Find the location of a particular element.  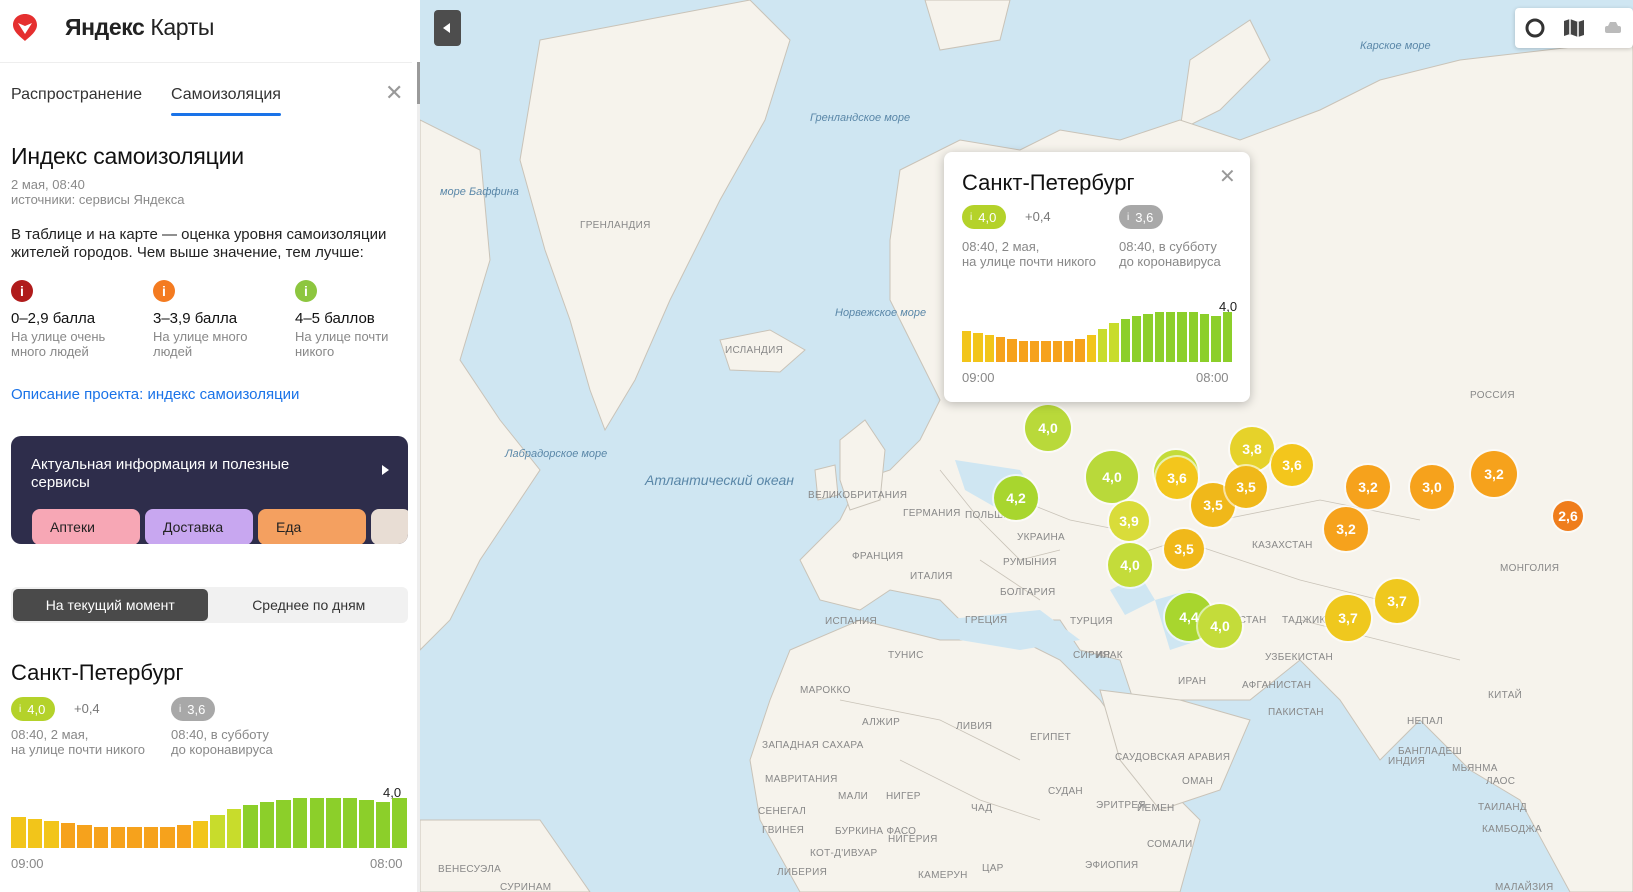

country-label: Ирак is located at coordinates (1109, 655).